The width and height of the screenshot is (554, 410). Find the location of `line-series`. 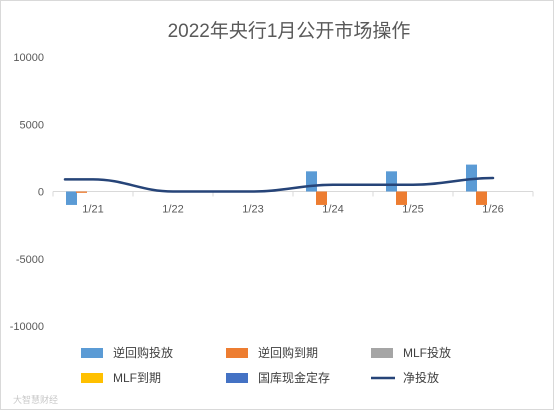

line-series is located at coordinates (279, 184).